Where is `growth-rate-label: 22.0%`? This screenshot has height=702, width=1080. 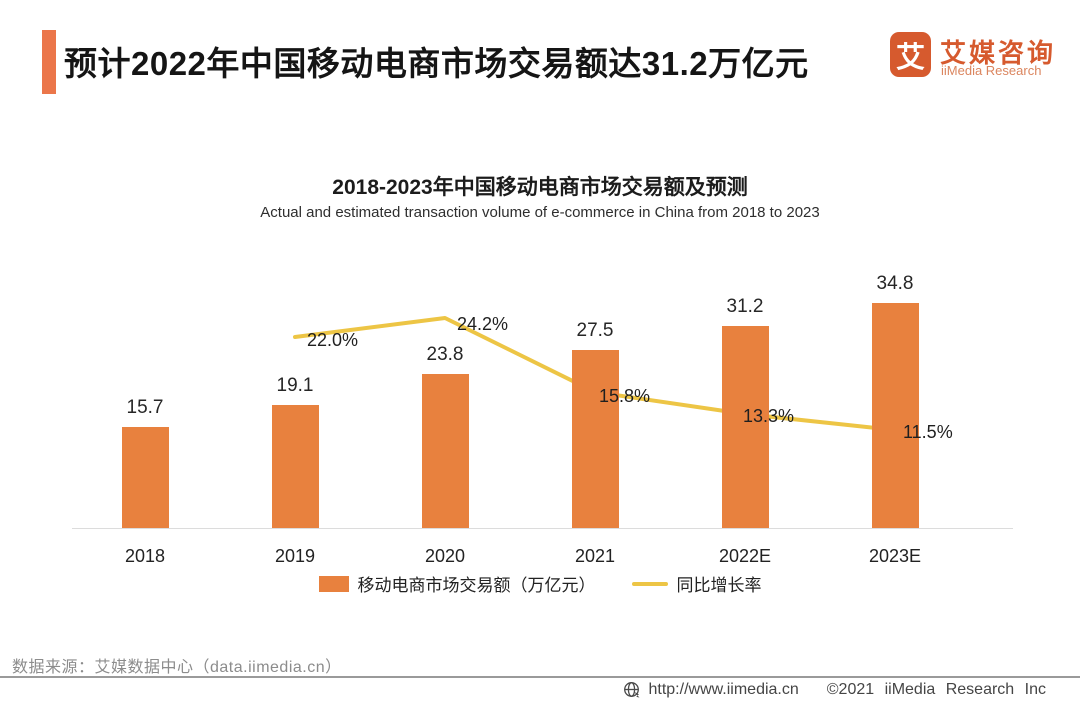
growth-rate-label: 22.0% is located at coordinates (333, 340).